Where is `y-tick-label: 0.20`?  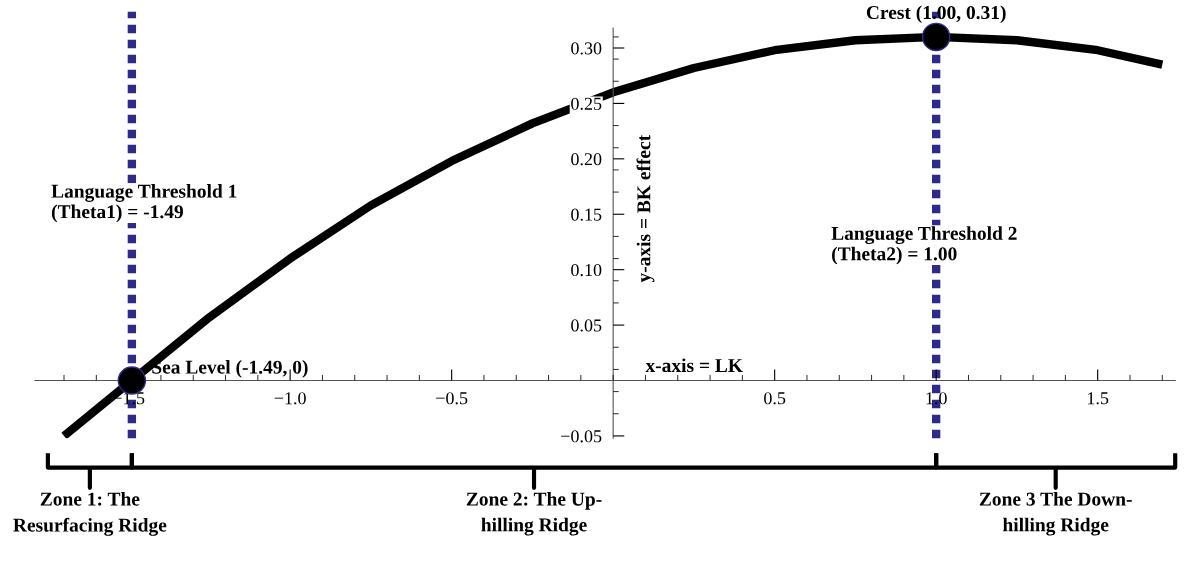 y-tick-label: 0.20 is located at coordinates (586, 159).